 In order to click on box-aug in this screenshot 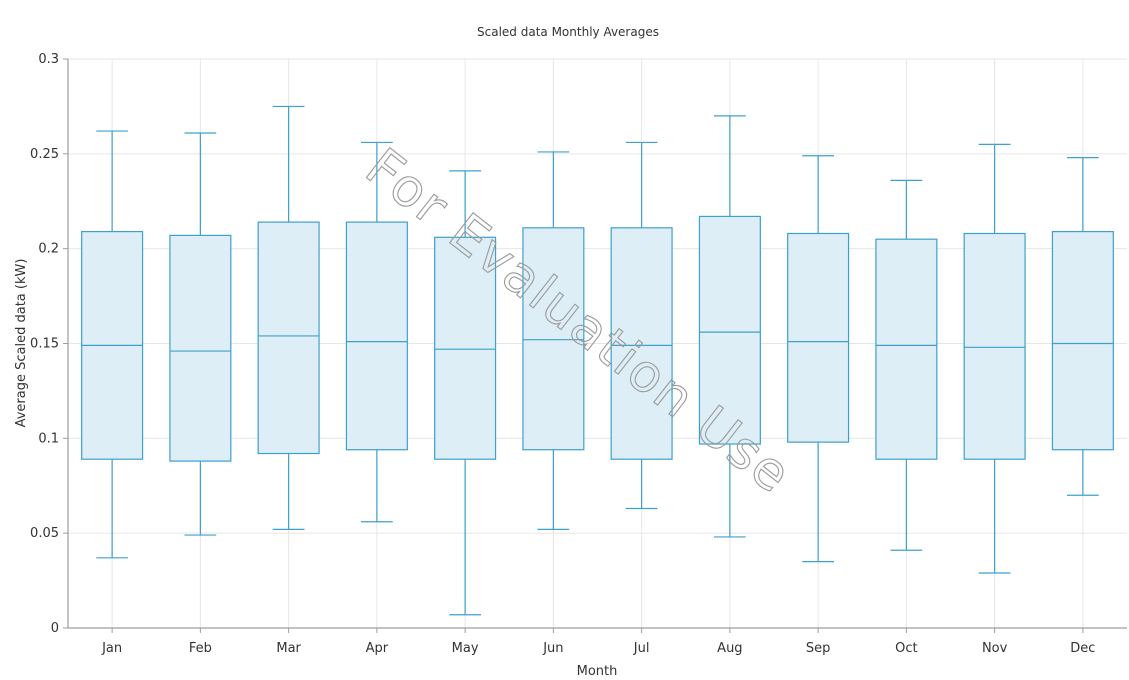, I will do `click(729, 326)`.